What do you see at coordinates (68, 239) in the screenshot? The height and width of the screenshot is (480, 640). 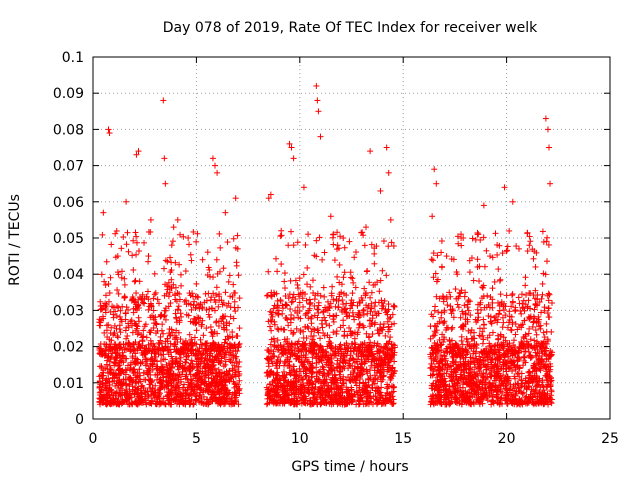 I see `y-tick-label: 0.05` at bounding box center [68, 239].